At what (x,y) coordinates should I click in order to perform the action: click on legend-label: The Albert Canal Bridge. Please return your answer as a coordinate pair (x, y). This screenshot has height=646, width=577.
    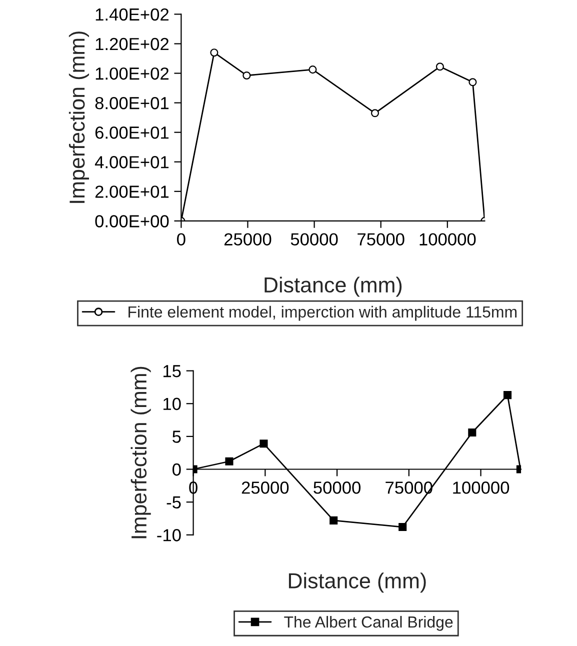
    Looking at the image, I should click on (368, 623).